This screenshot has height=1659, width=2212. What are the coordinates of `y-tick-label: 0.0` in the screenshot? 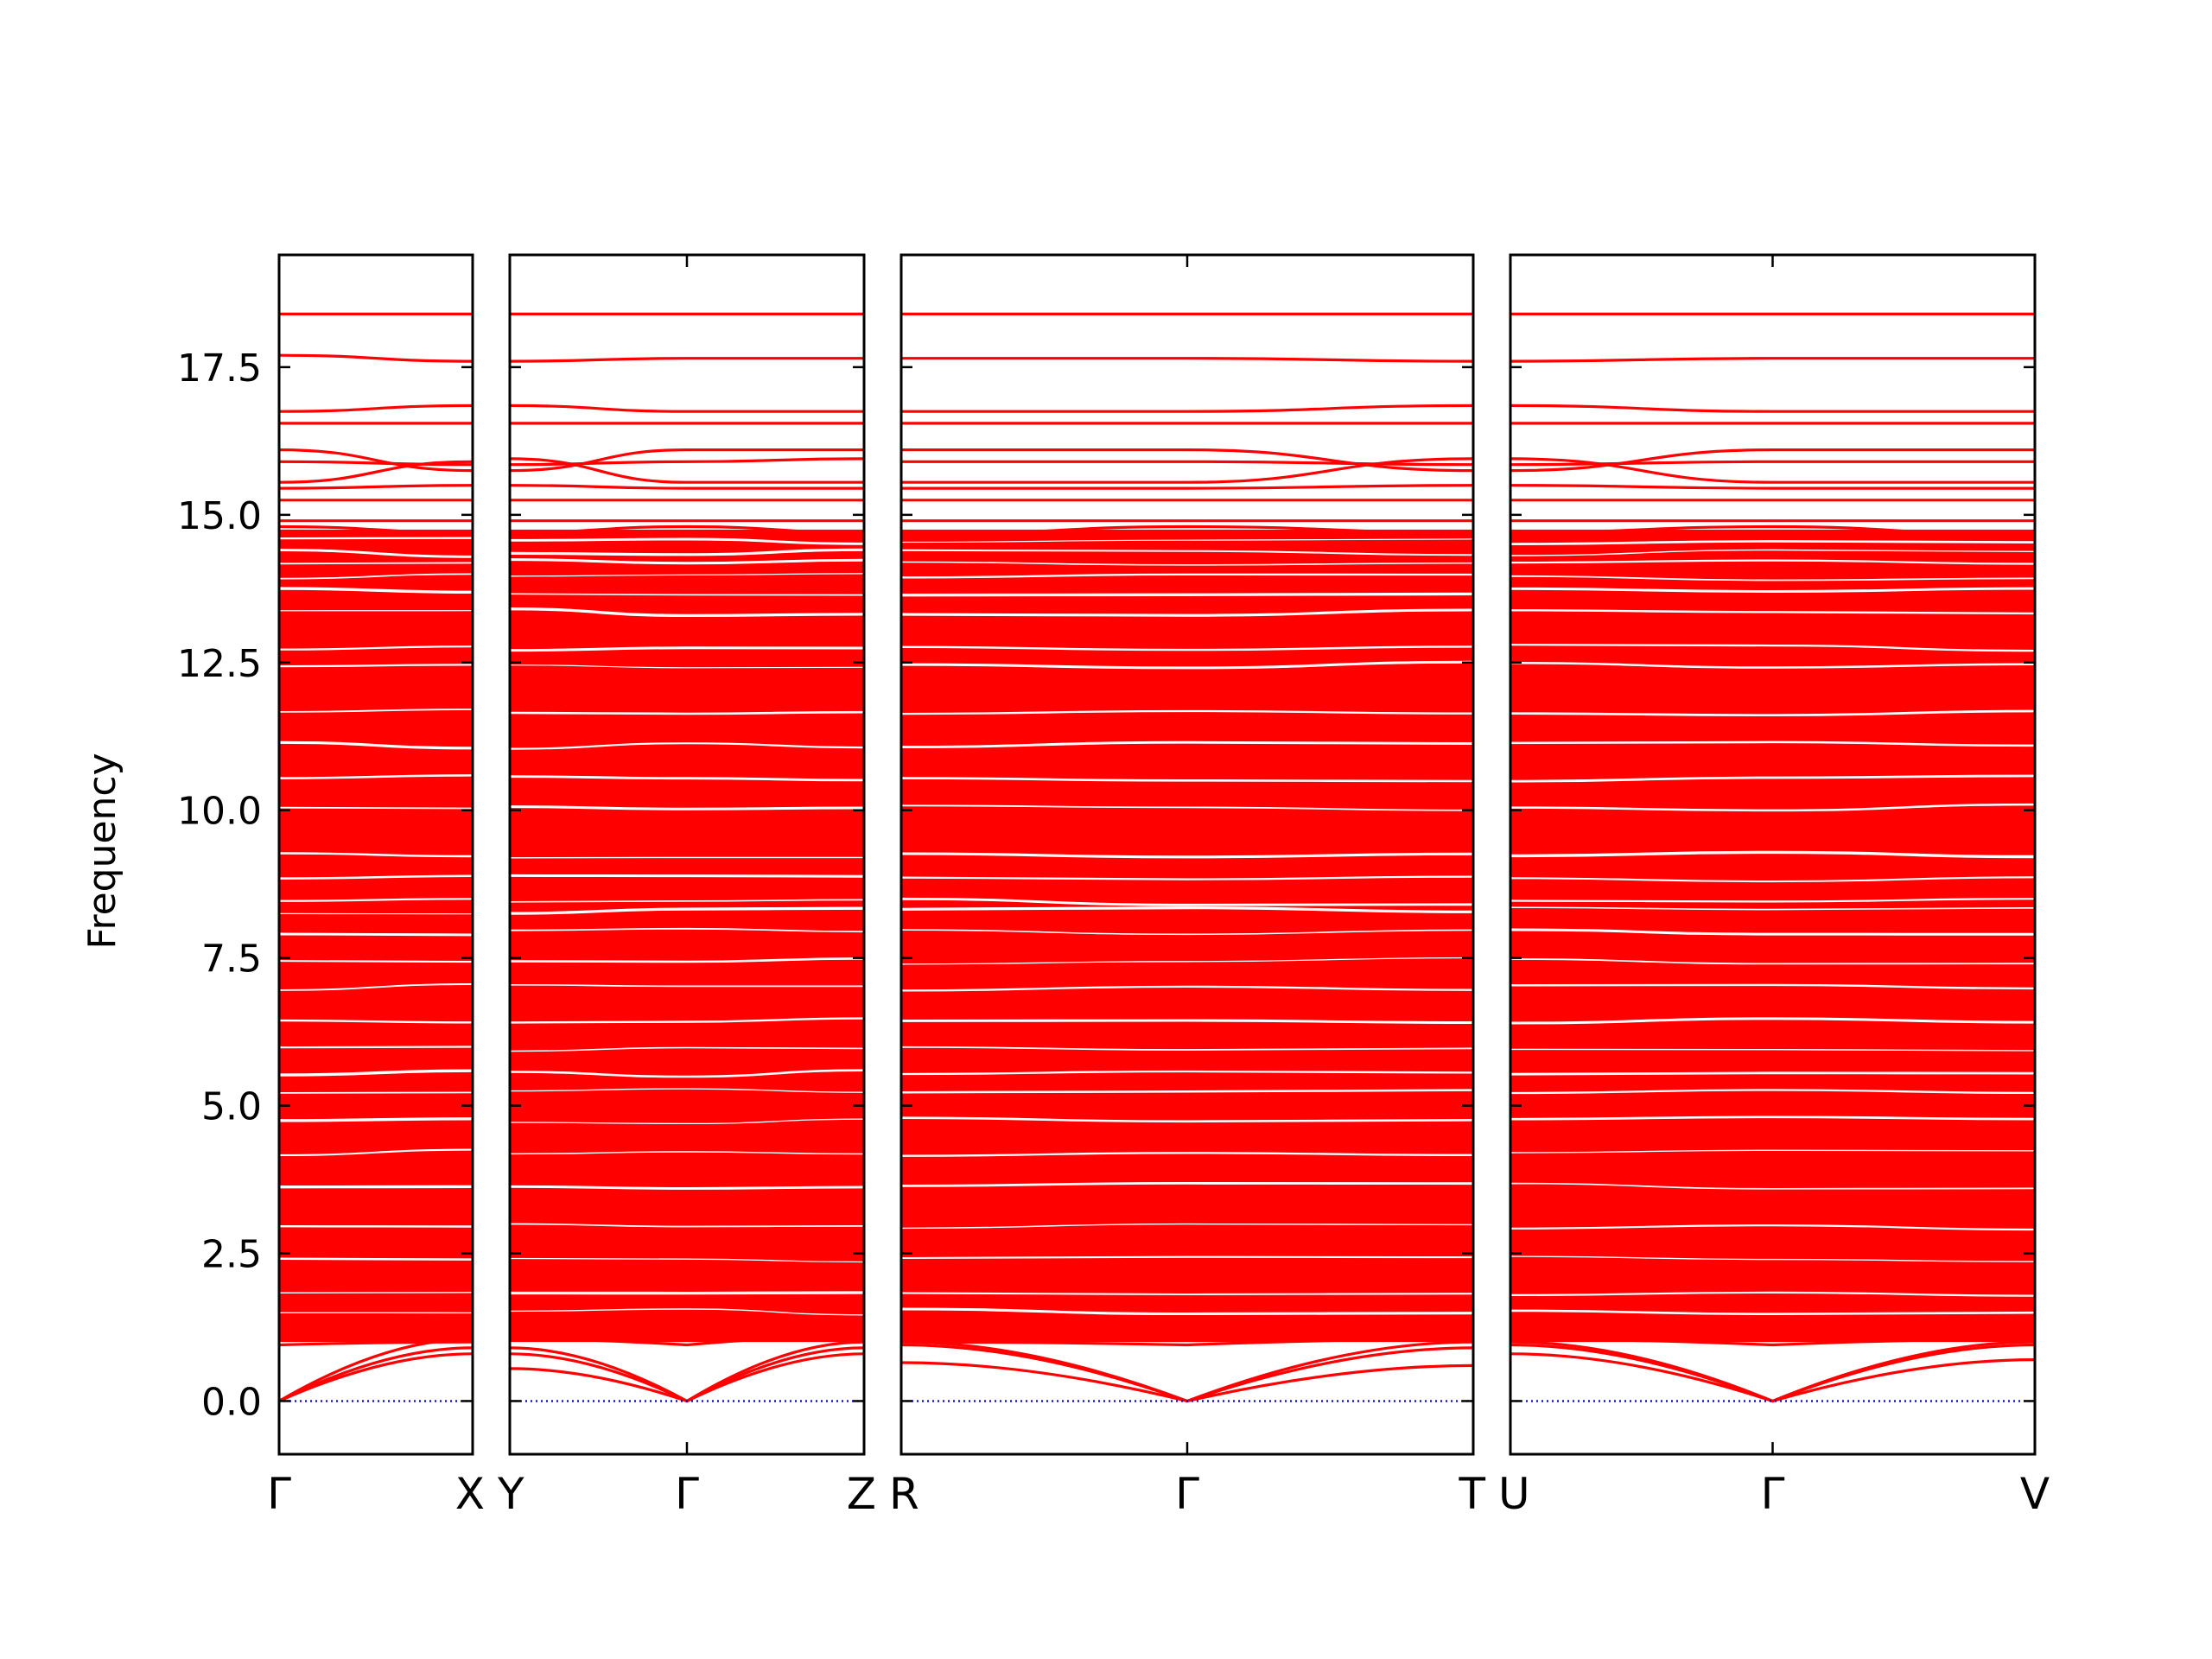 It's located at (232, 1402).